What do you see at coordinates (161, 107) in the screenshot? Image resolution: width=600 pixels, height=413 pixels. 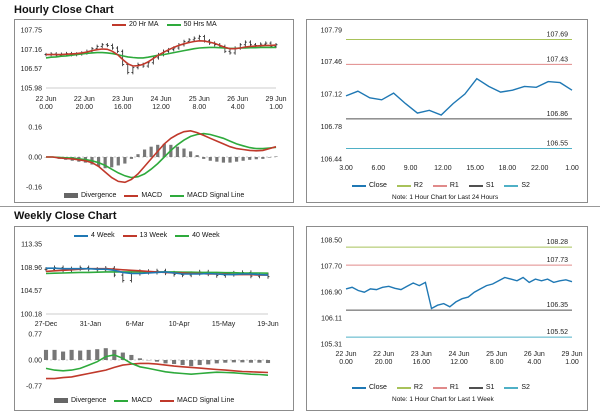 I see `hourly-xtick: 12.00` at bounding box center [161, 107].